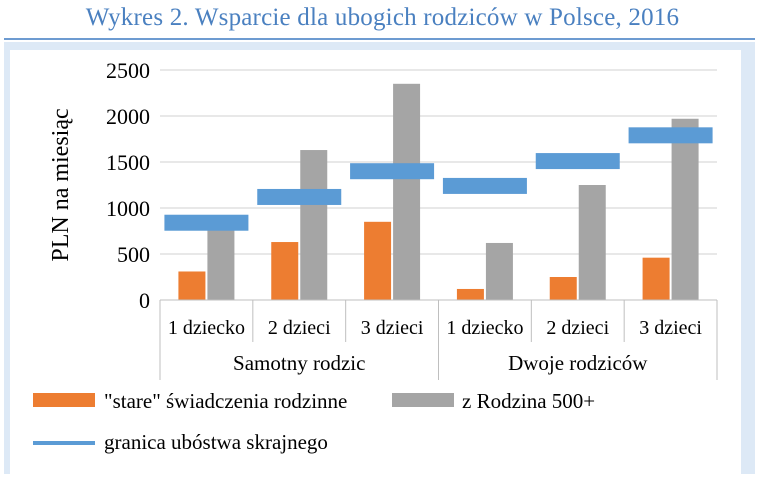  Describe the element at coordinates (64, 400) in the screenshot. I see `legend-swatch-stare` at that location.